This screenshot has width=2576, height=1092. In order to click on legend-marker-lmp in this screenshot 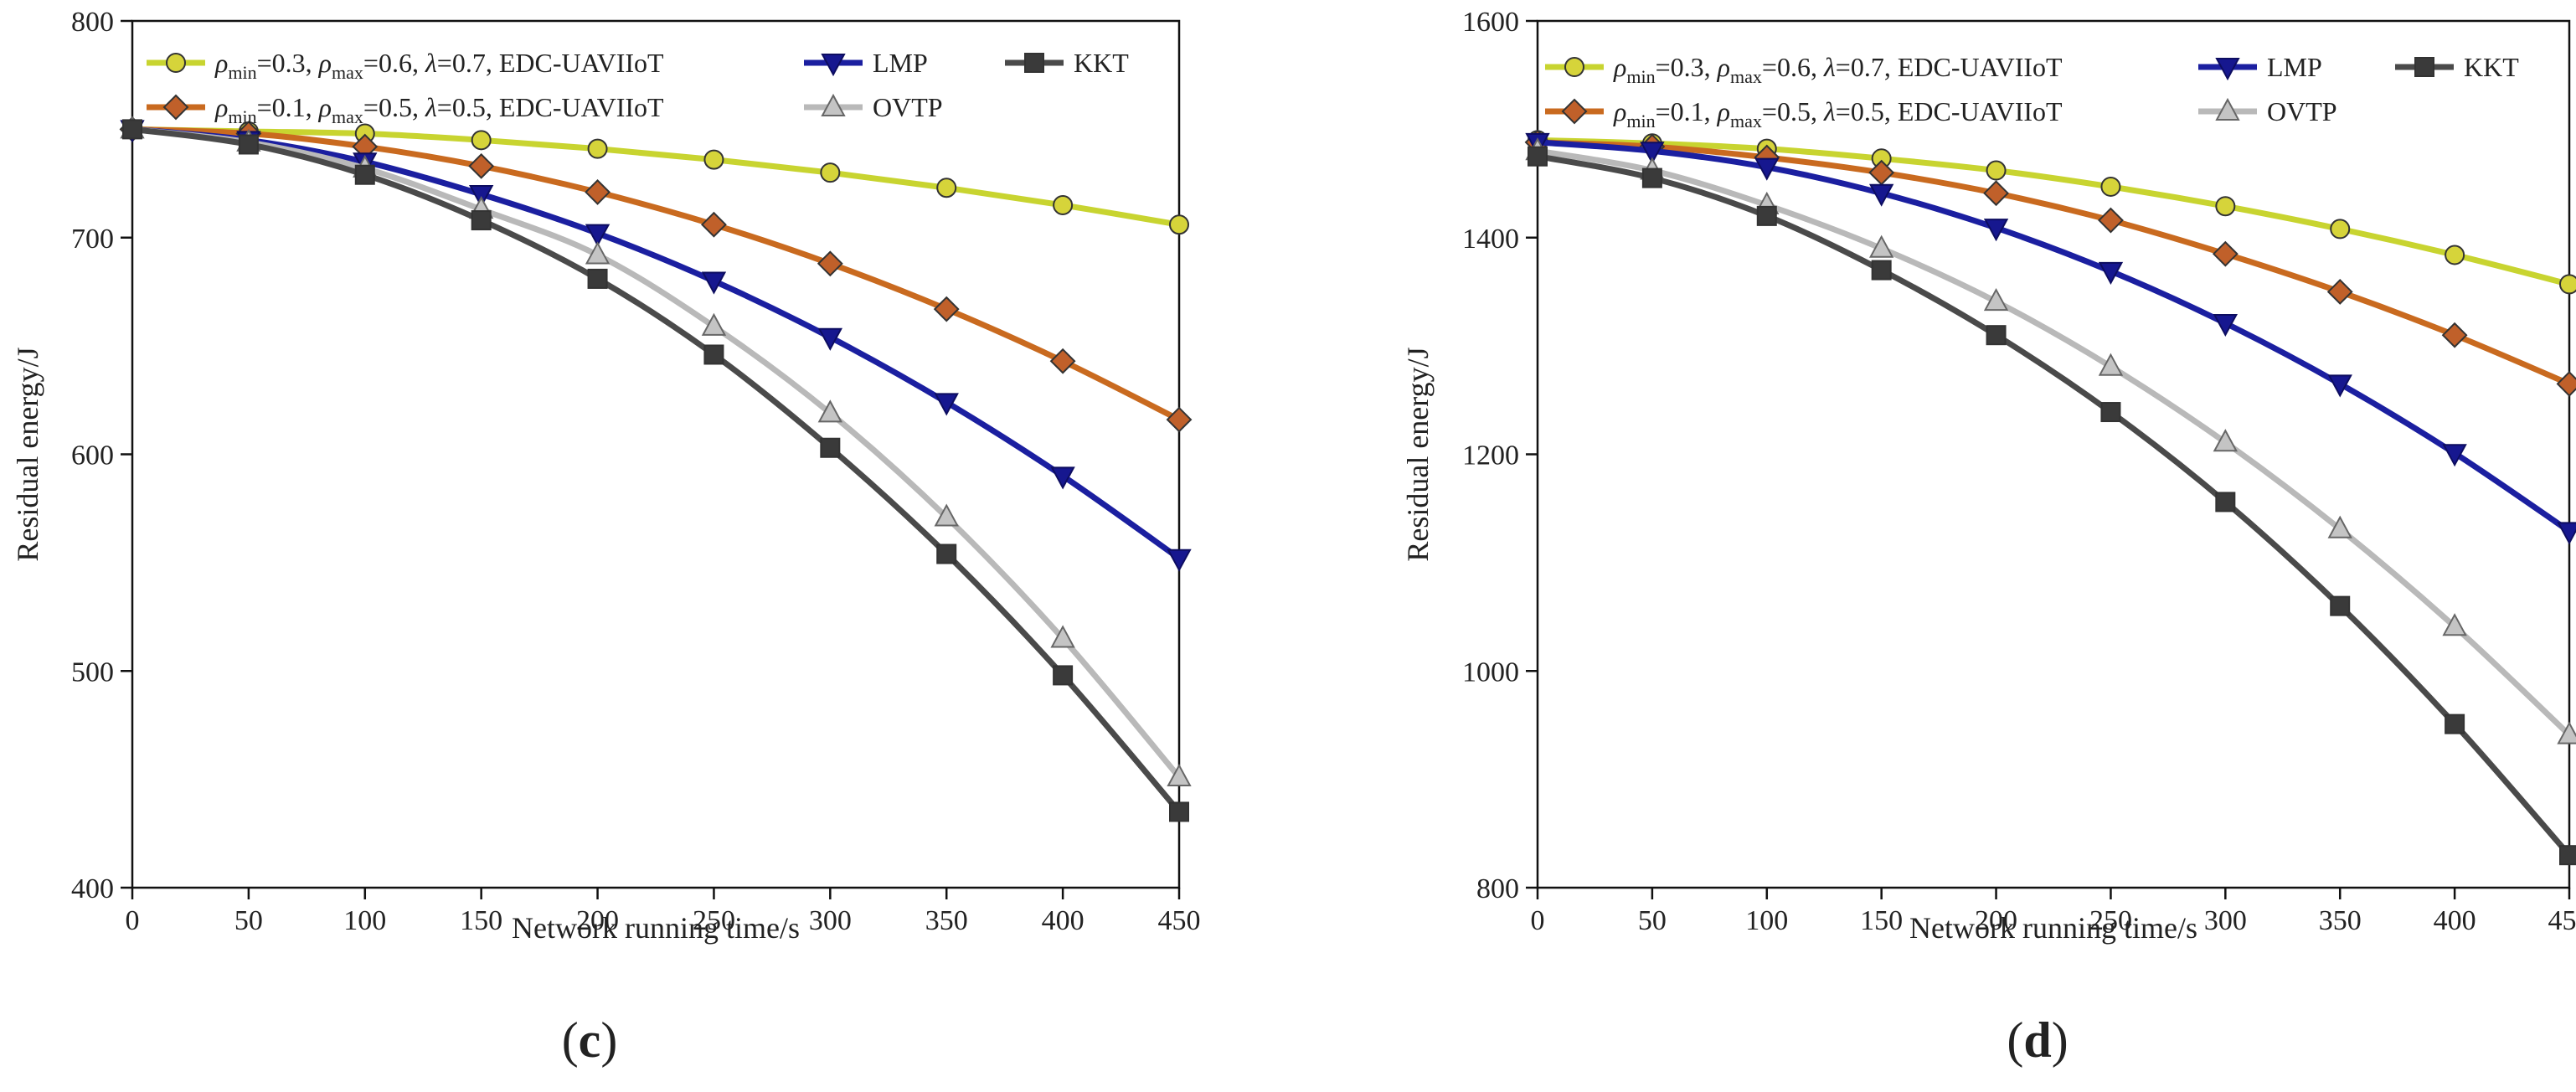, I will do `click(833, 65)`.